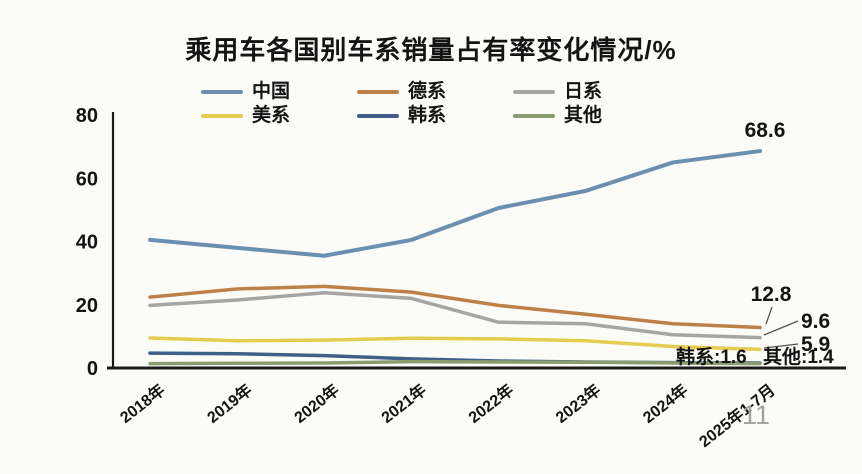 This screenshot has height=474, width=862. Describe the element at coordinates (455, 307) in the screenshot. I see `series-line-german` at that location.